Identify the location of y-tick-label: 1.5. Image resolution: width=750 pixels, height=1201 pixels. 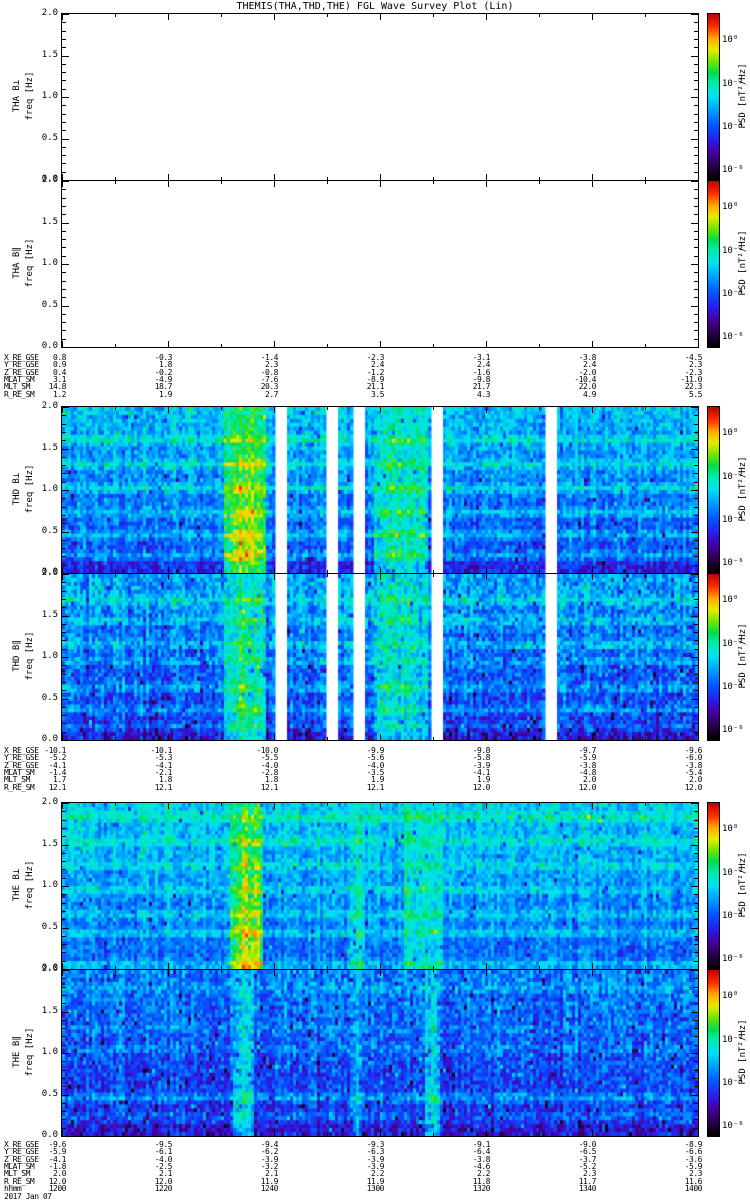
(49, 1010).